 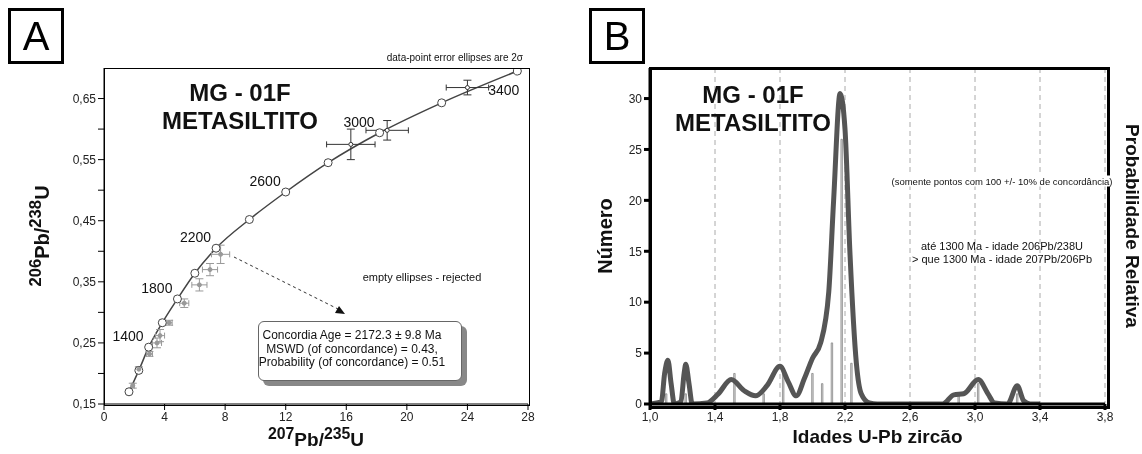 What do you see at coordinates (1131, 226) in the screenshot?
I see `y2-axis-title: Probabilidade Relativa` at bounding box center [1131, 226].